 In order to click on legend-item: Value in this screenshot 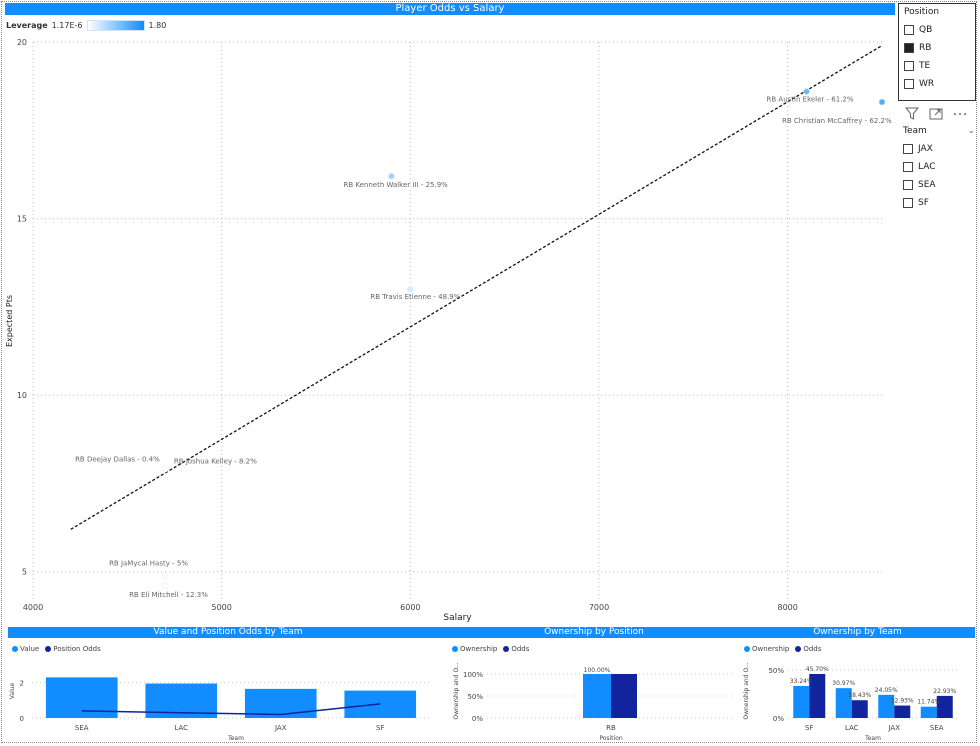, I will do `click(25, 649)`.